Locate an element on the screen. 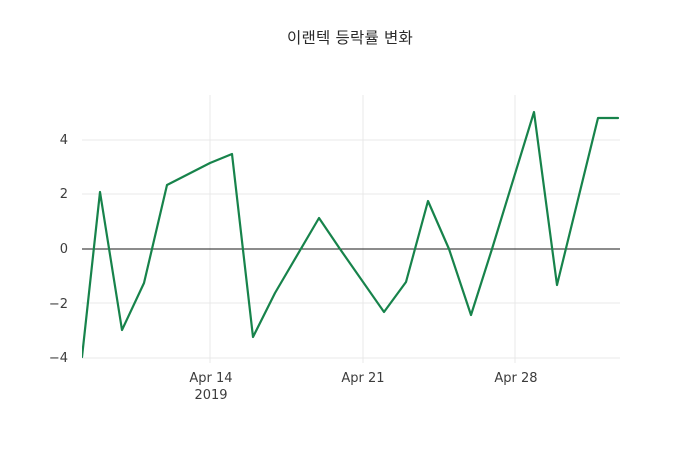 The height and width of the screenshot is (450, 700). x-tick-primary-apr-28: Apr 28 is located at coordinates (516, 378).